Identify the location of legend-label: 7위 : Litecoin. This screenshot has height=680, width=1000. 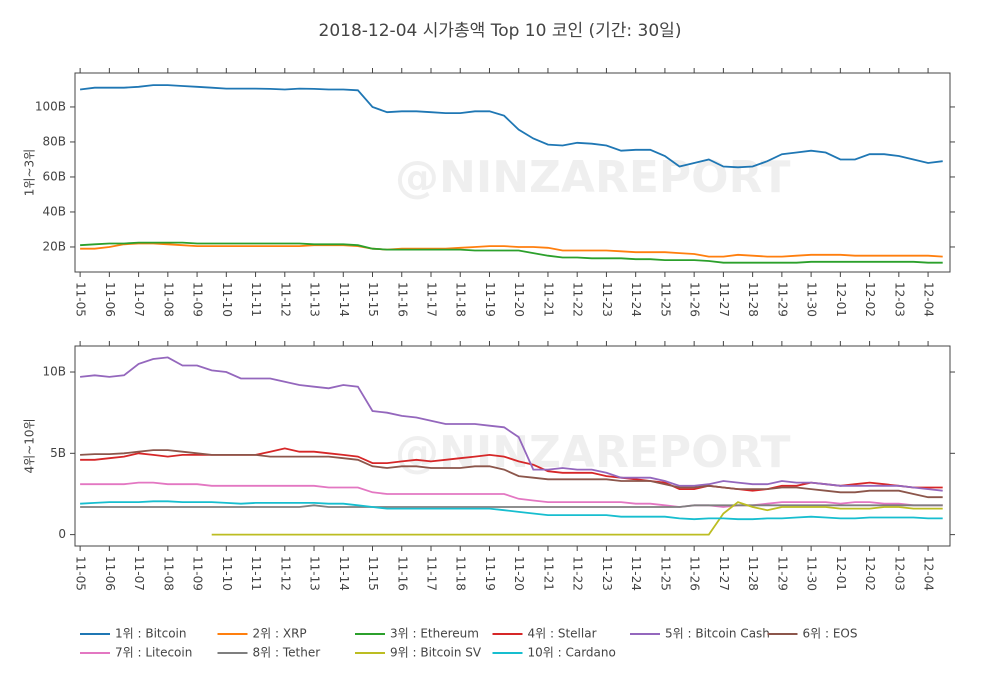
(153, 653).